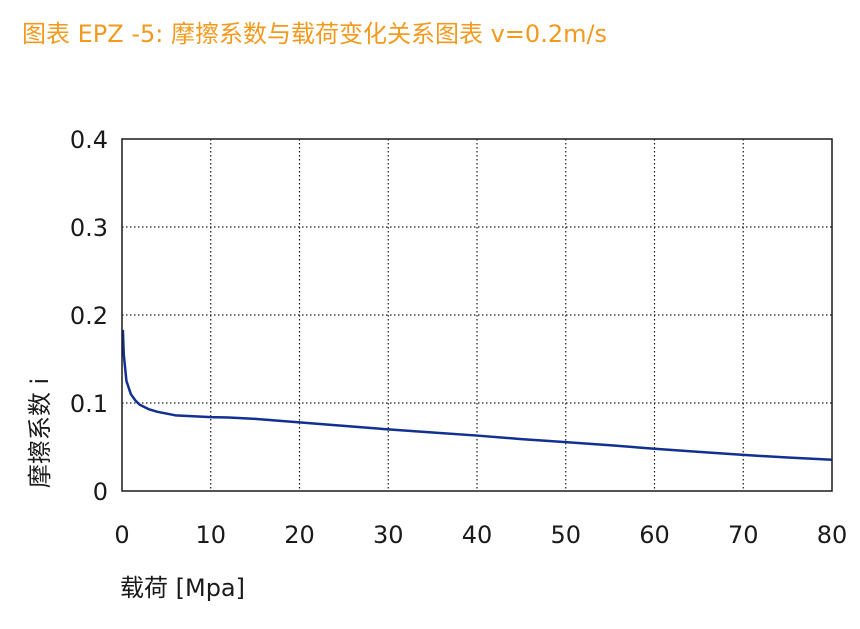 The width and height of the screenshot is (860, 629). I want to click on x-axis-title: 载荷 [Mpa], so click(182, 588).